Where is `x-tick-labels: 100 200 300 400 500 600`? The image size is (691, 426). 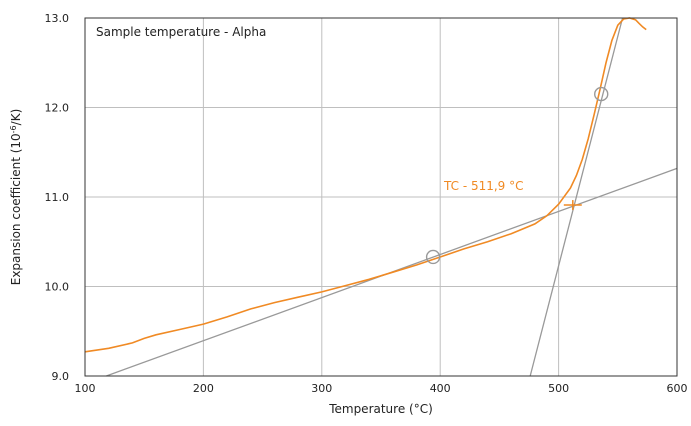
x-tick-labels: 100 200 300 400 500 600 is located at coordinates (381, 388).